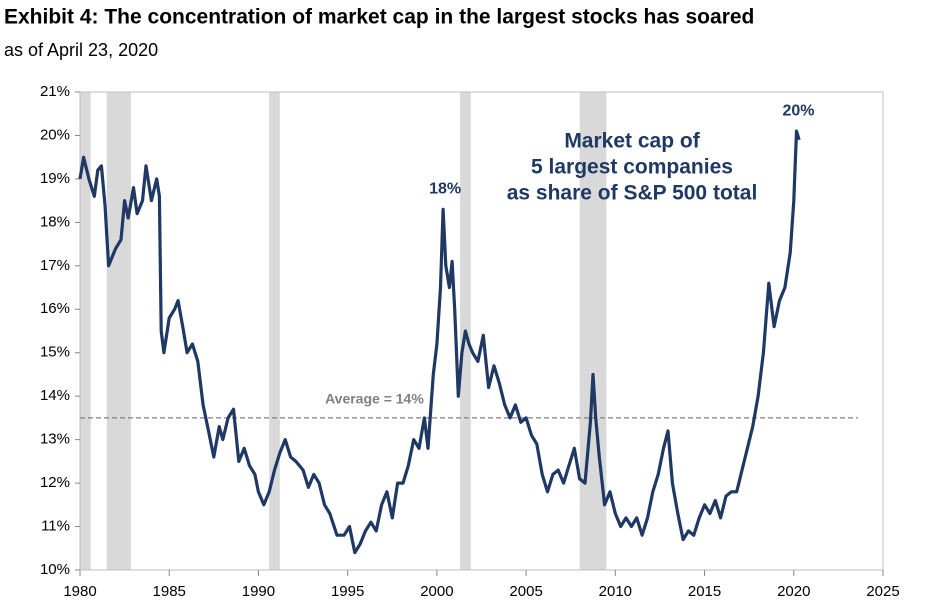  Describe the element at coordinates (55, 352) in the screenshot. I see `y-tick-label: 15%` at that location.